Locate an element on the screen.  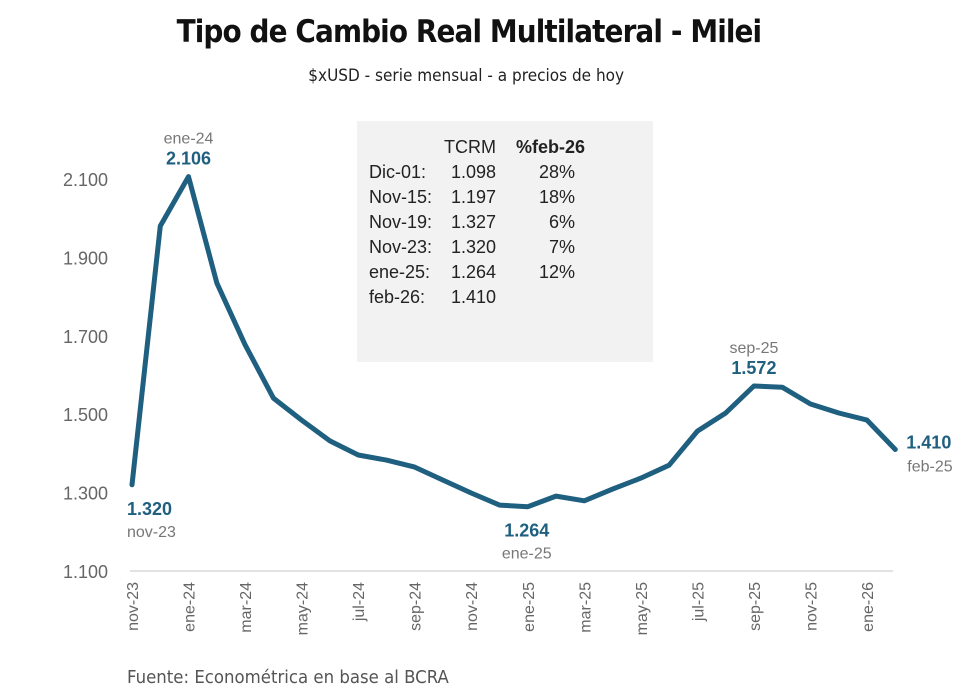
x-tick-label: jul-24 is located at coordinates (359, 602).